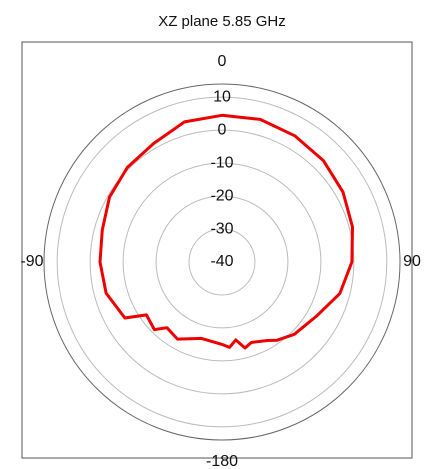 This screenshot has height=469, width=439. I want to click on theta-tick-label: 90, so click(412, 261).